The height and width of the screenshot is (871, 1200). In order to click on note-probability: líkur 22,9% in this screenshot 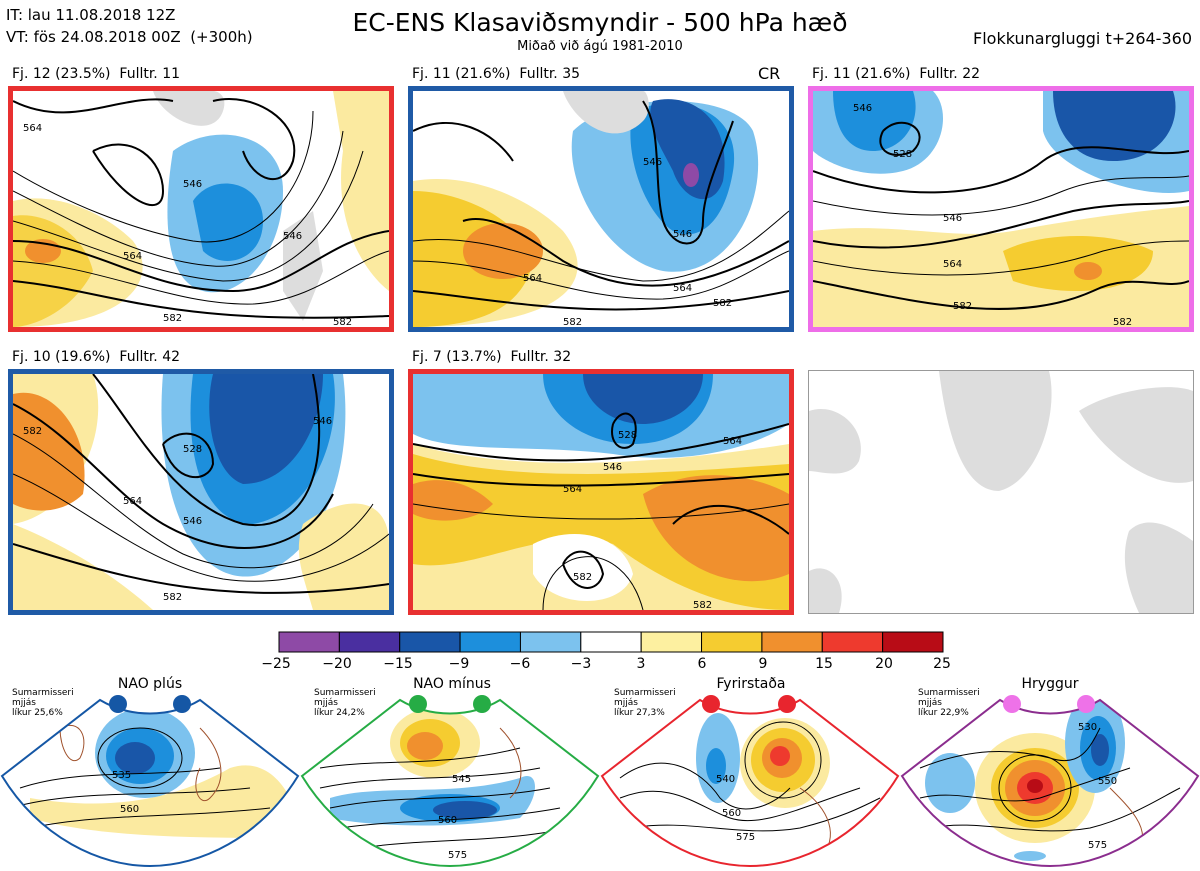, I will do `click(943, 713)`.